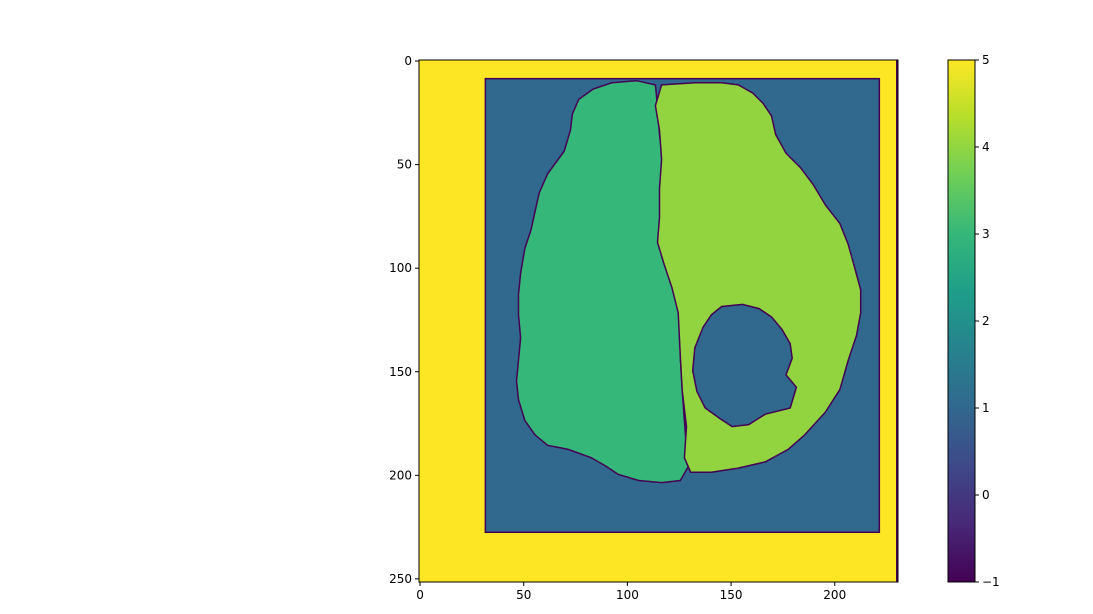 The image size is (1093, 614). I want to click on colorbar-tick-label: 0, so click(986, 495).